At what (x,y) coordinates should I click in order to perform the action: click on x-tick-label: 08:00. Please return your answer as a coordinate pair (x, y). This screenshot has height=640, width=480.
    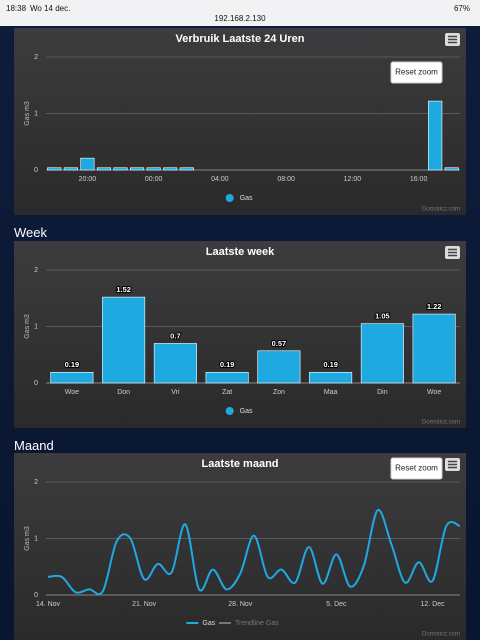
    Looking at the image, I should click on (286, 179).